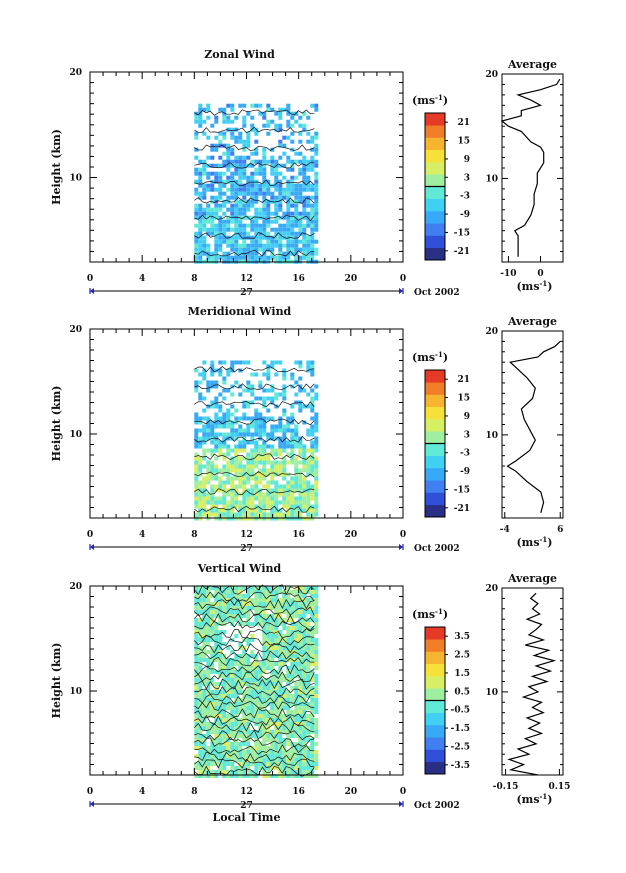 The width and height of the screenshot is (626, 873). I want to click on x-tick-label: 20, so click(351, 279).